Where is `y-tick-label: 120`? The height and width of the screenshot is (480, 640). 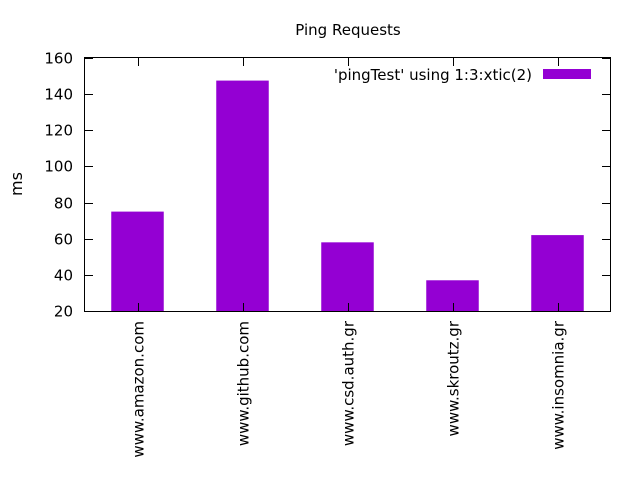 y-tick-label: 120 is located at coordinates (58, 131).